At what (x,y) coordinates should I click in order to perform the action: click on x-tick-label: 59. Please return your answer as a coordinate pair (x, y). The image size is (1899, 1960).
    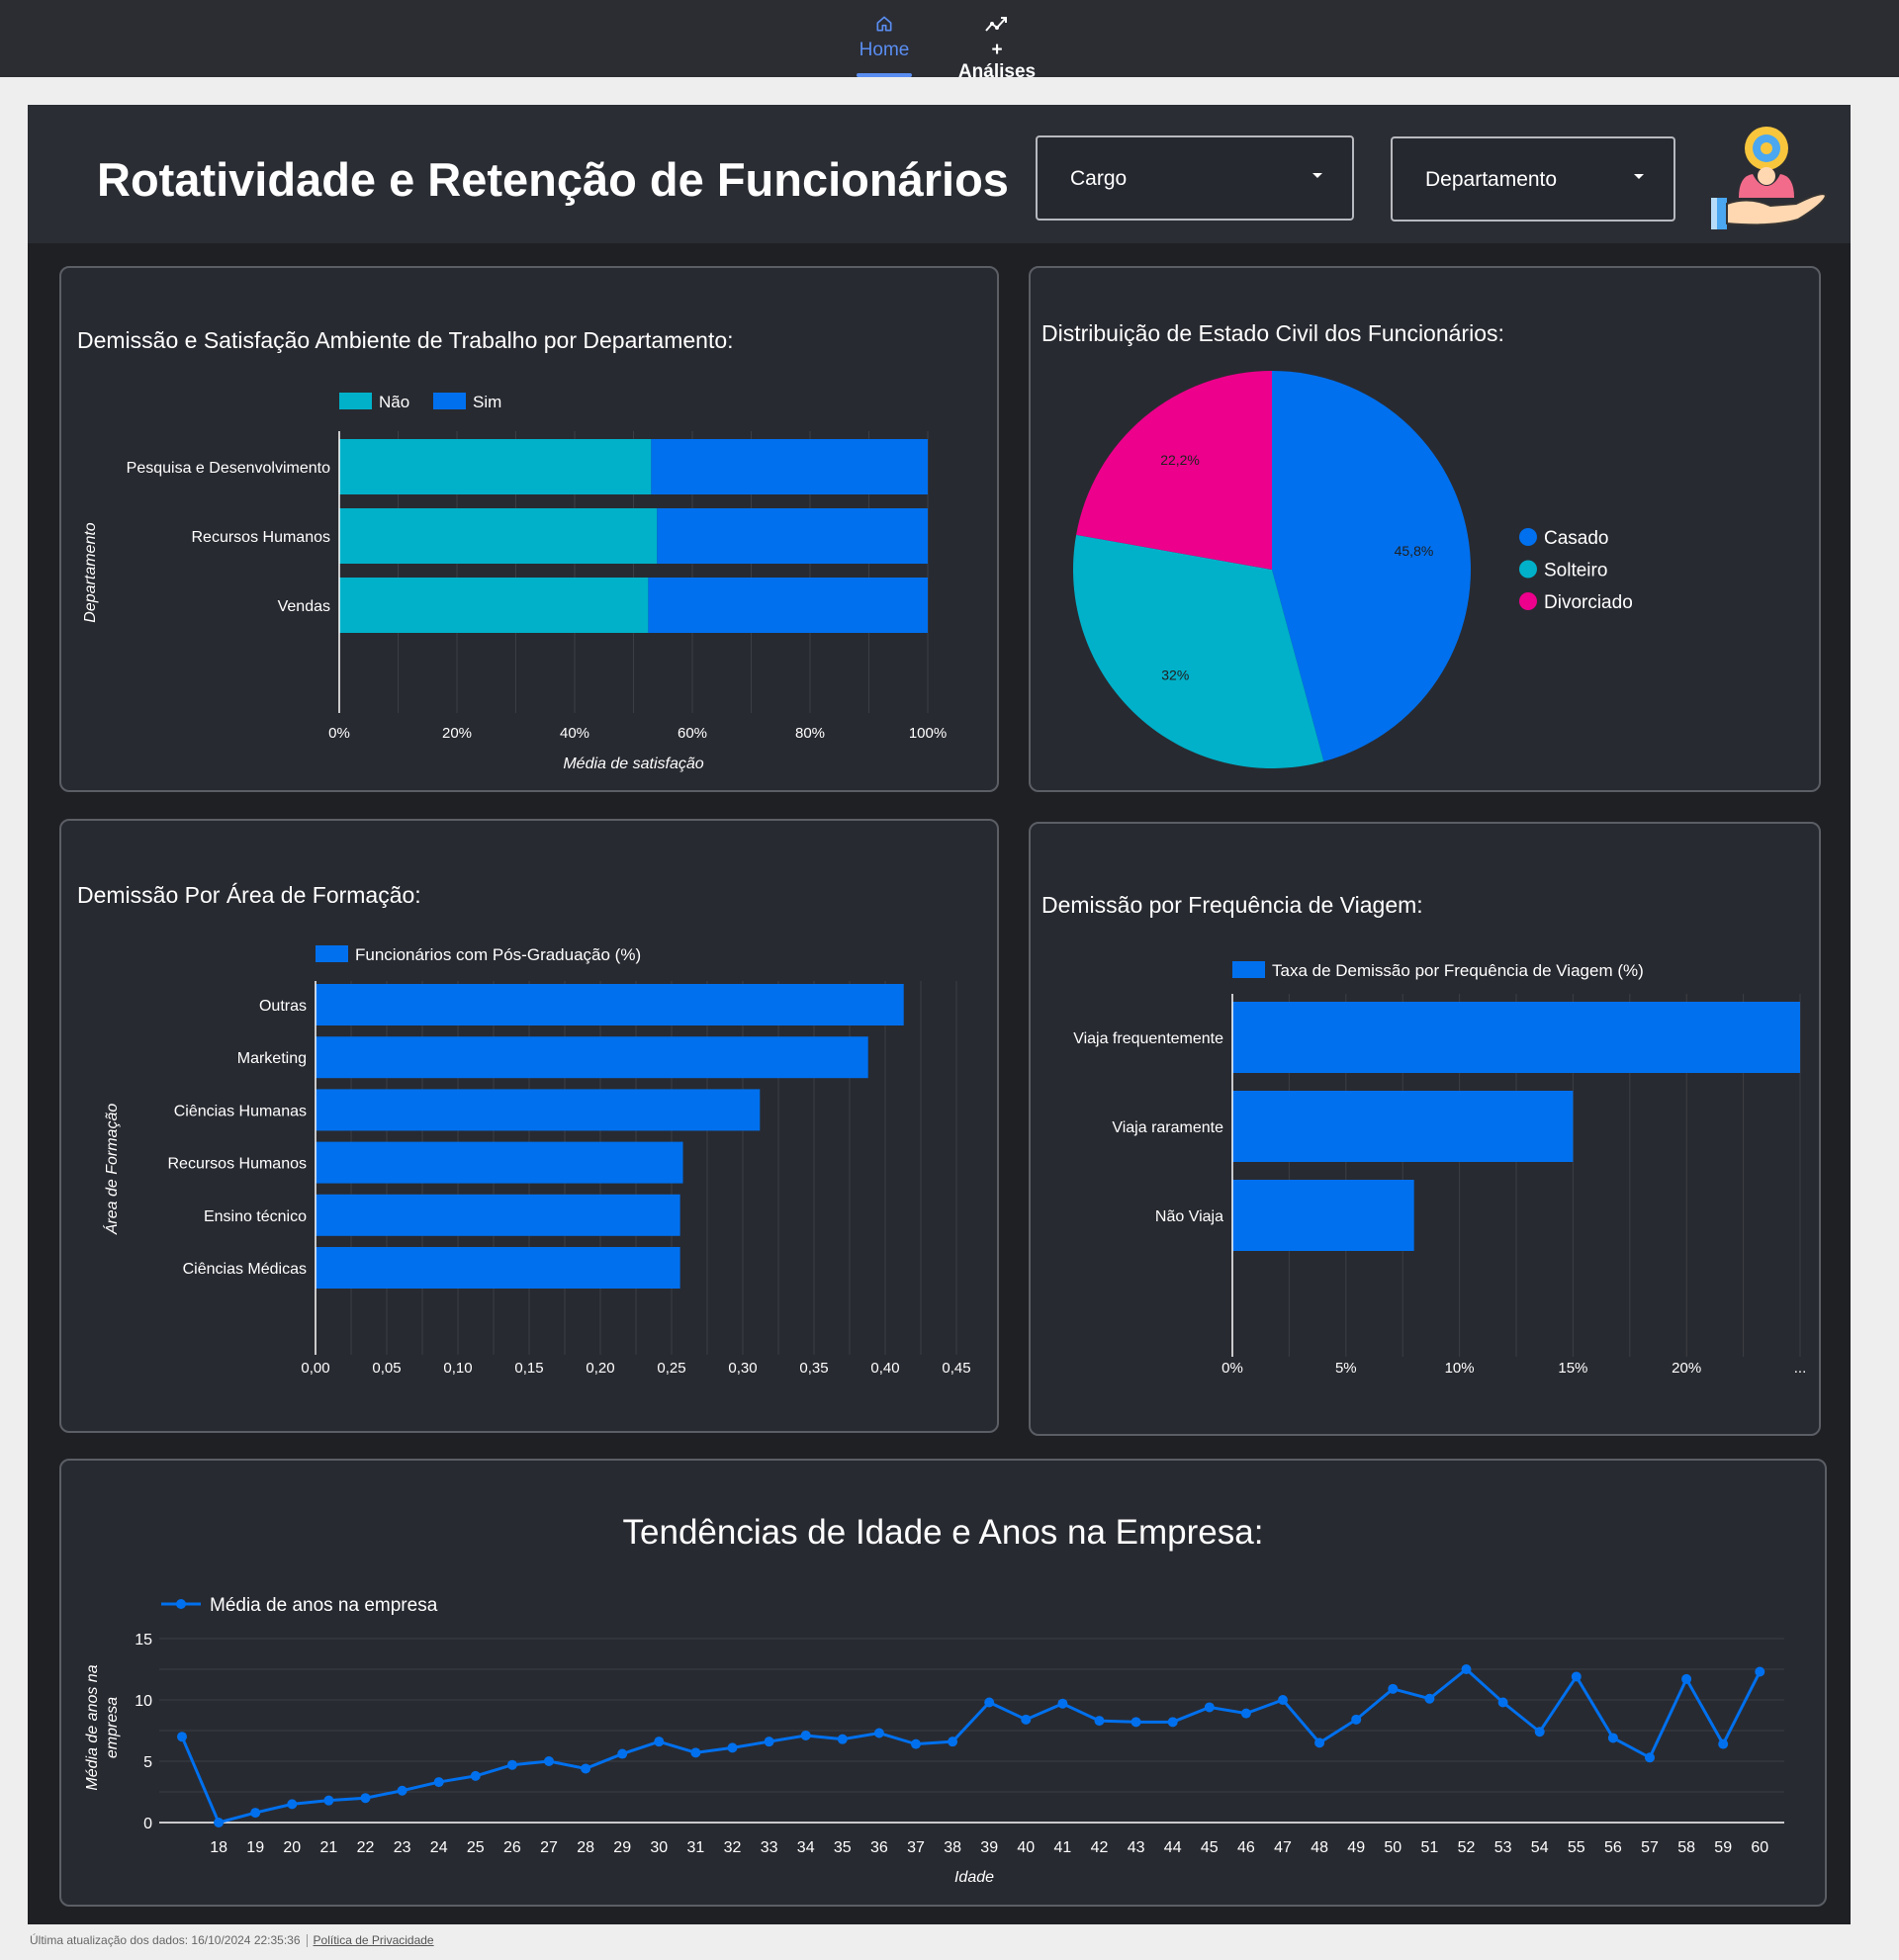
    Looking at the image, I should click on (1723, 1848).